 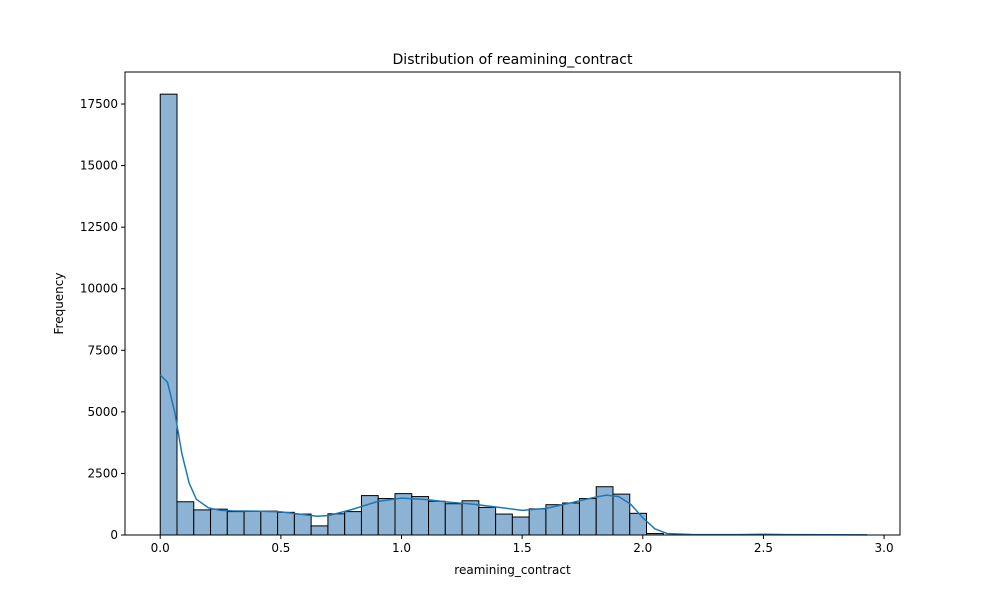 I want to click on y-tick-label: 0, so click(x=114, y=535).